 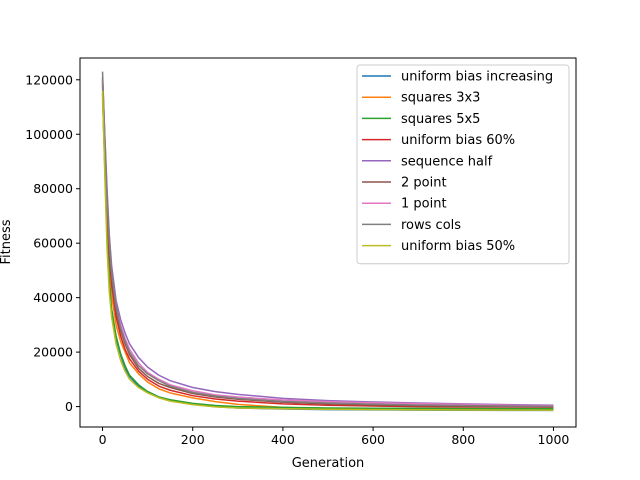 What do you see at coordinates (69, 406) in the screenshot?
I see `y-tick-label-0: 0` at bounding box center [69, 406].